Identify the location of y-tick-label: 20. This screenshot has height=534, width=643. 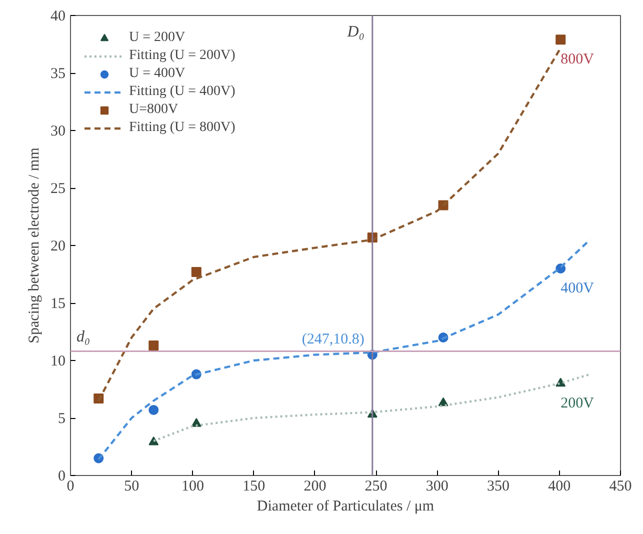
(58, 246).